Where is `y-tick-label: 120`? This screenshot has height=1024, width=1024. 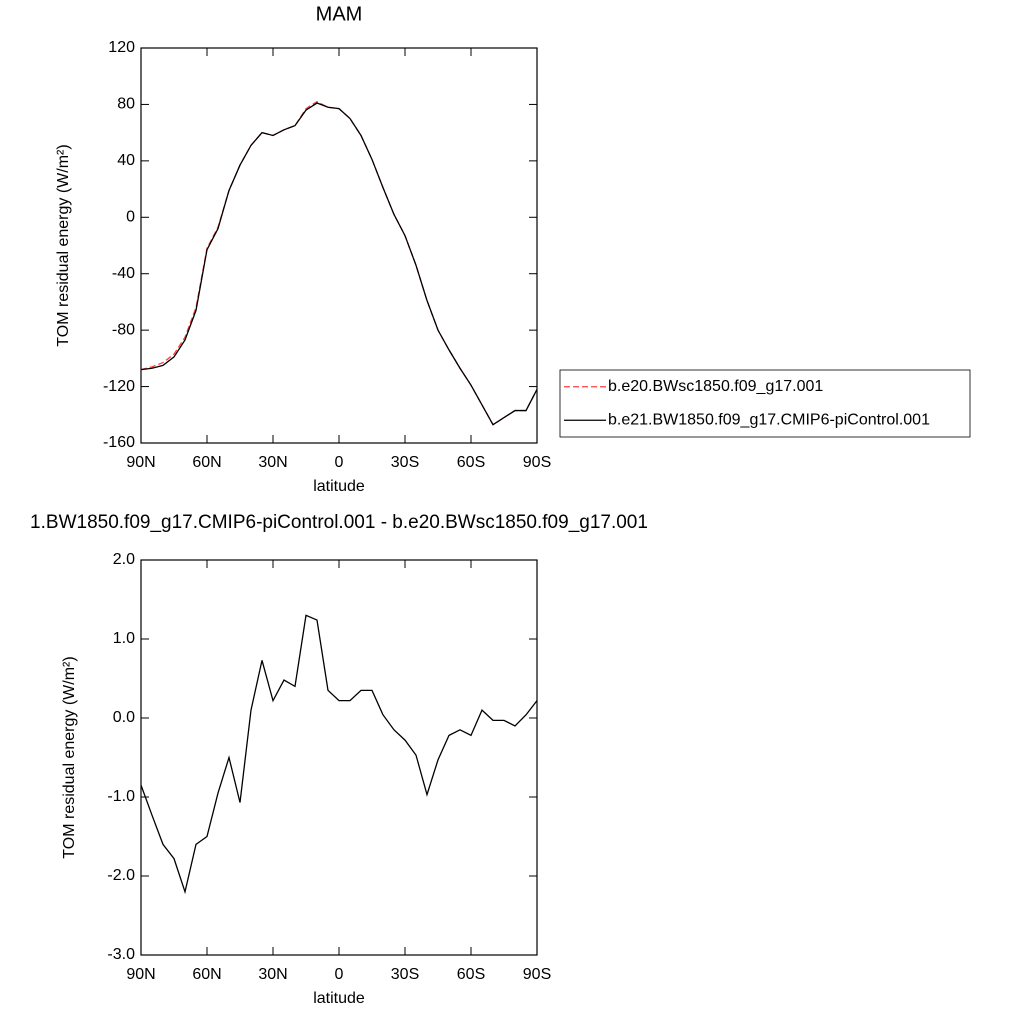 y-tick-label: 120 is located at coordinates (121, 47).